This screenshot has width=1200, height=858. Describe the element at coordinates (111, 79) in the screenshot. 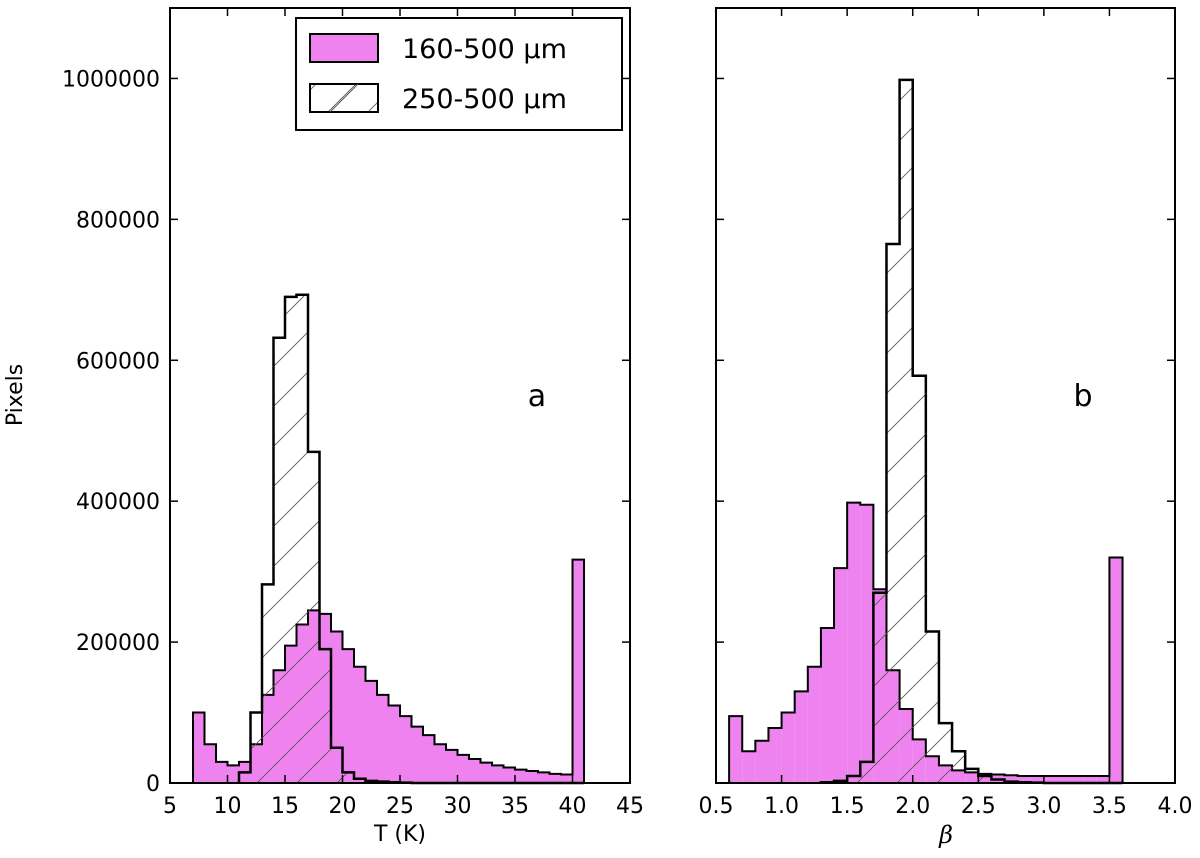

I see `ytick-label: 1000000` at that location.